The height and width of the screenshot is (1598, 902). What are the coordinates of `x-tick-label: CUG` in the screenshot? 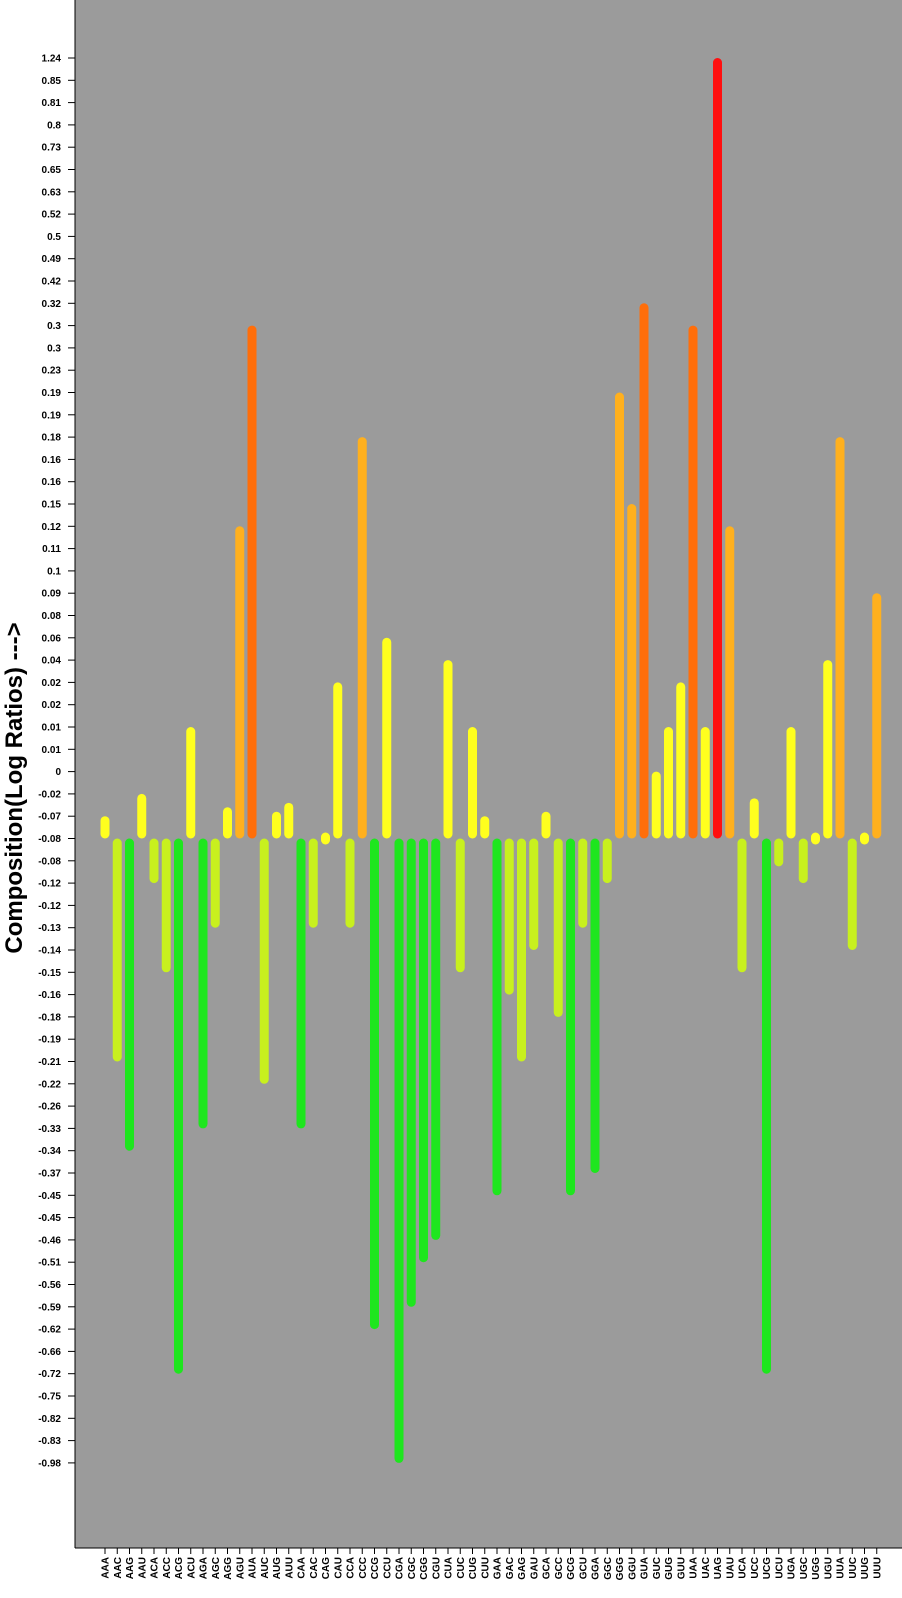 It's located at (473, 1568).